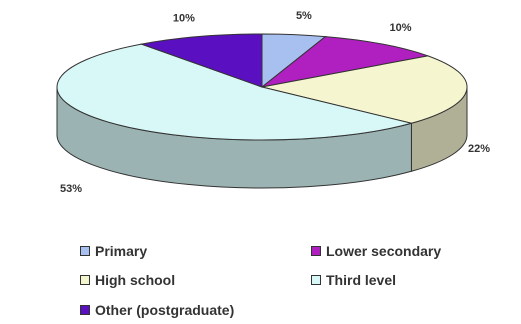 The height and width of the screenshot is (324, 521). I want to click on legend-item: Primary, so click(113, 251).